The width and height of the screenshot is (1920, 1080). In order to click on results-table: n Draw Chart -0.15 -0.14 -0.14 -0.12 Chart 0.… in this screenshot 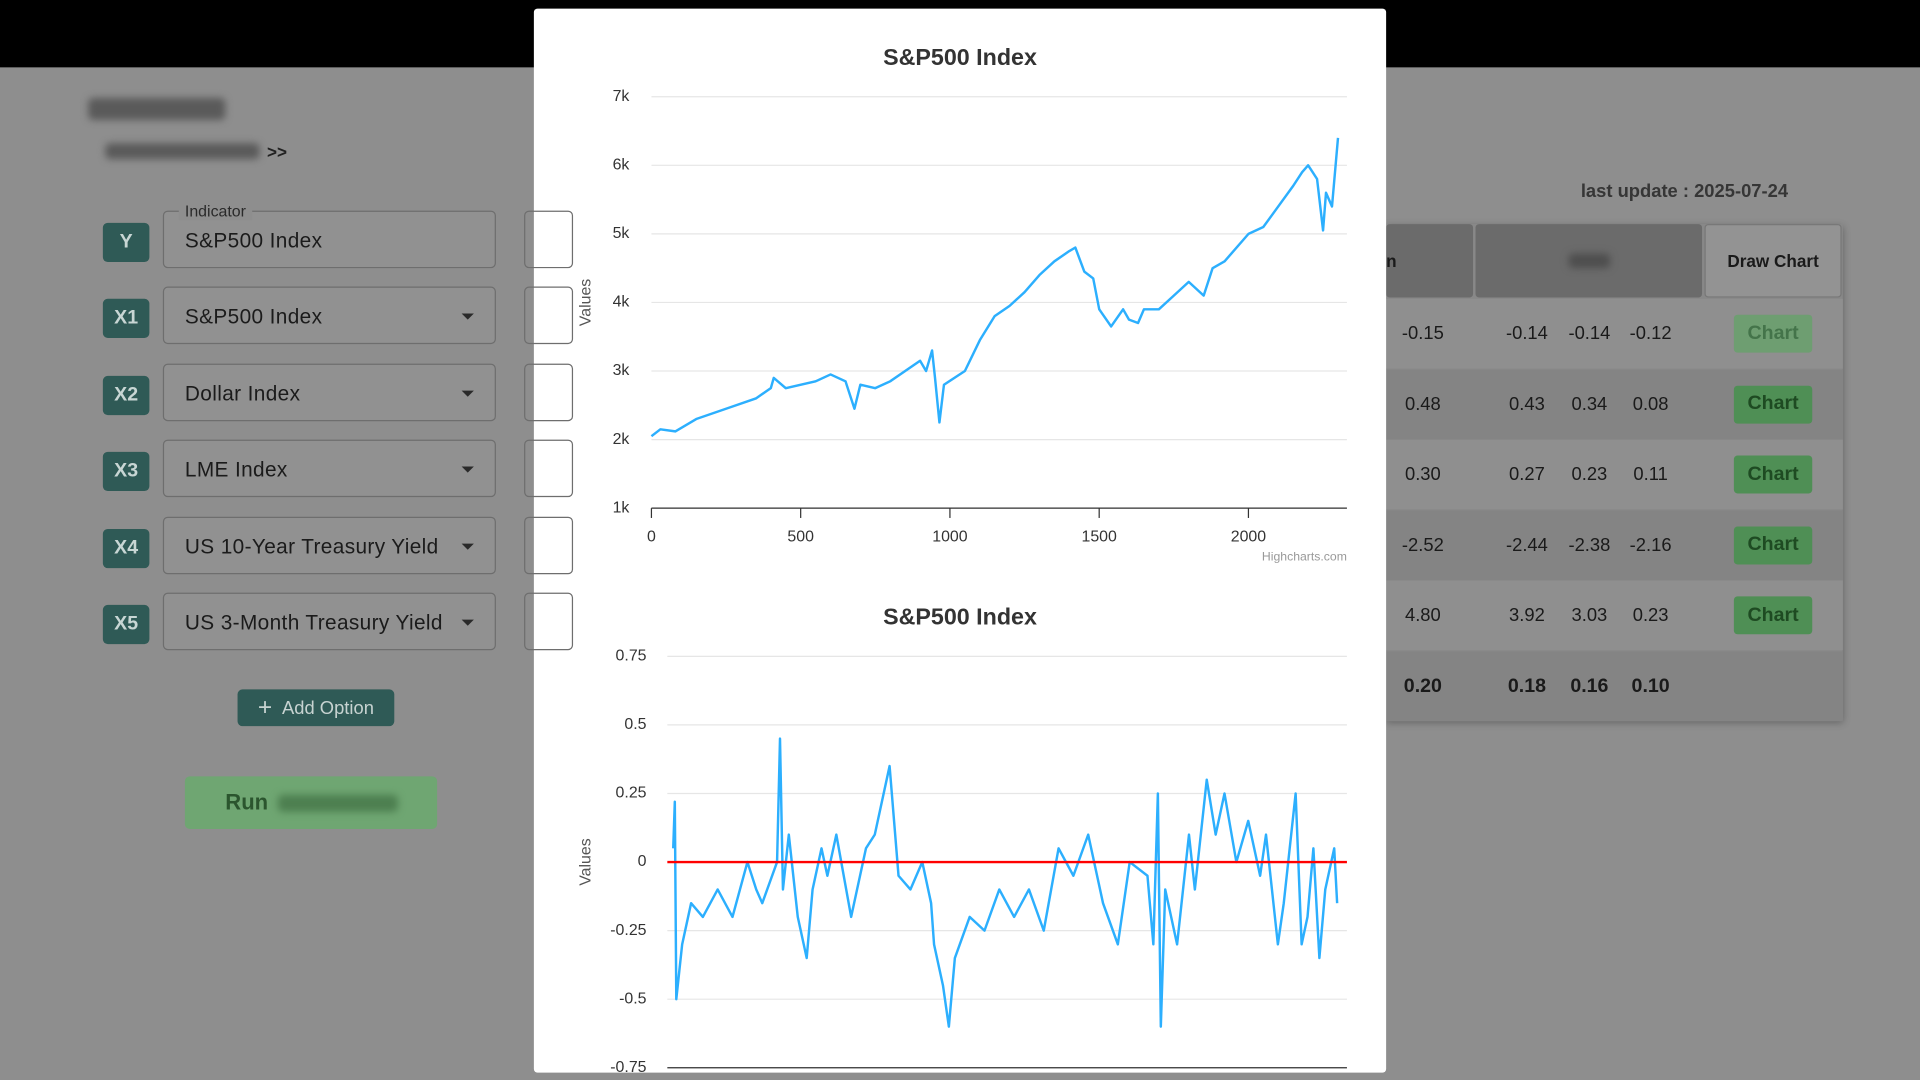, I will do `click(1614, 472)`.